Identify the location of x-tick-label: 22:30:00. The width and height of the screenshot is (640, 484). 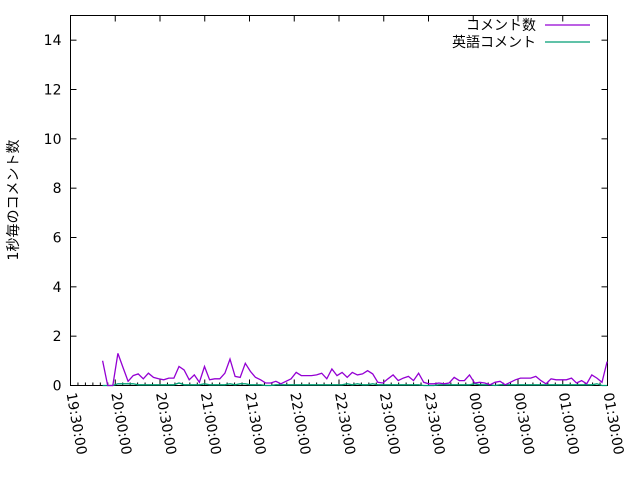
(344, 423).